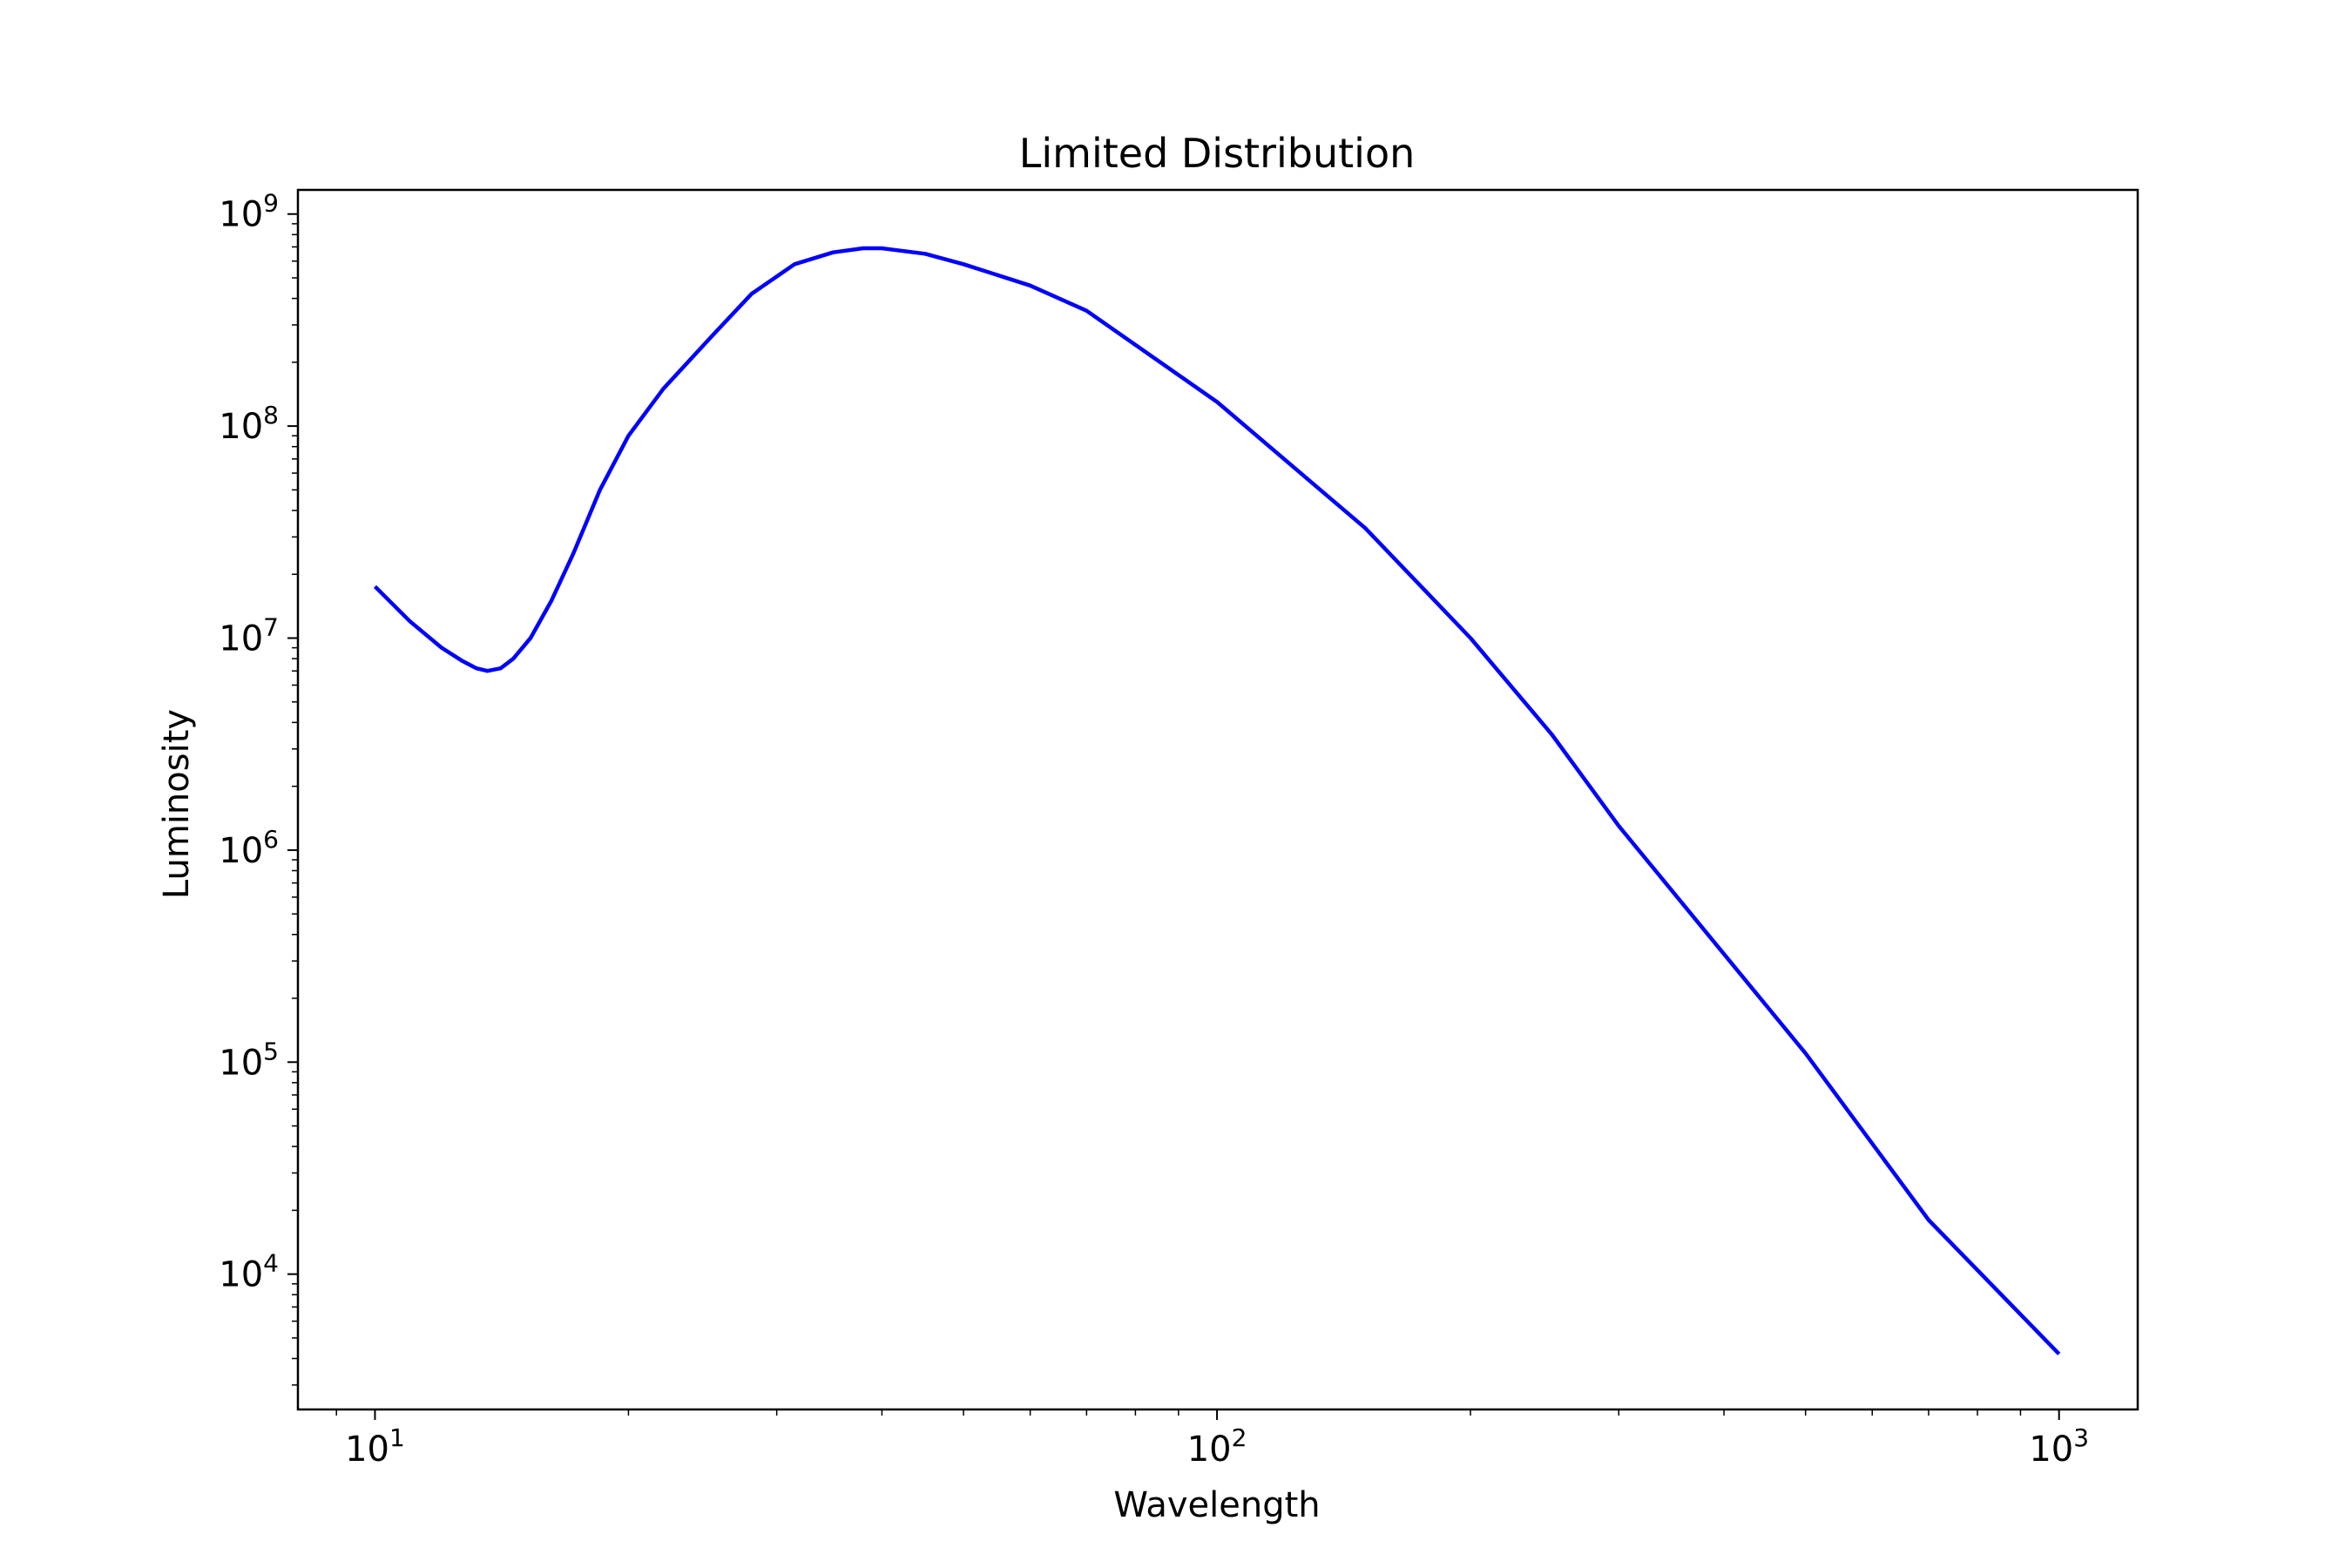 The width and height of the screenshot is (2352, 1568). I want to click on y-tick-label-exponent: 9, so click(271, 204).